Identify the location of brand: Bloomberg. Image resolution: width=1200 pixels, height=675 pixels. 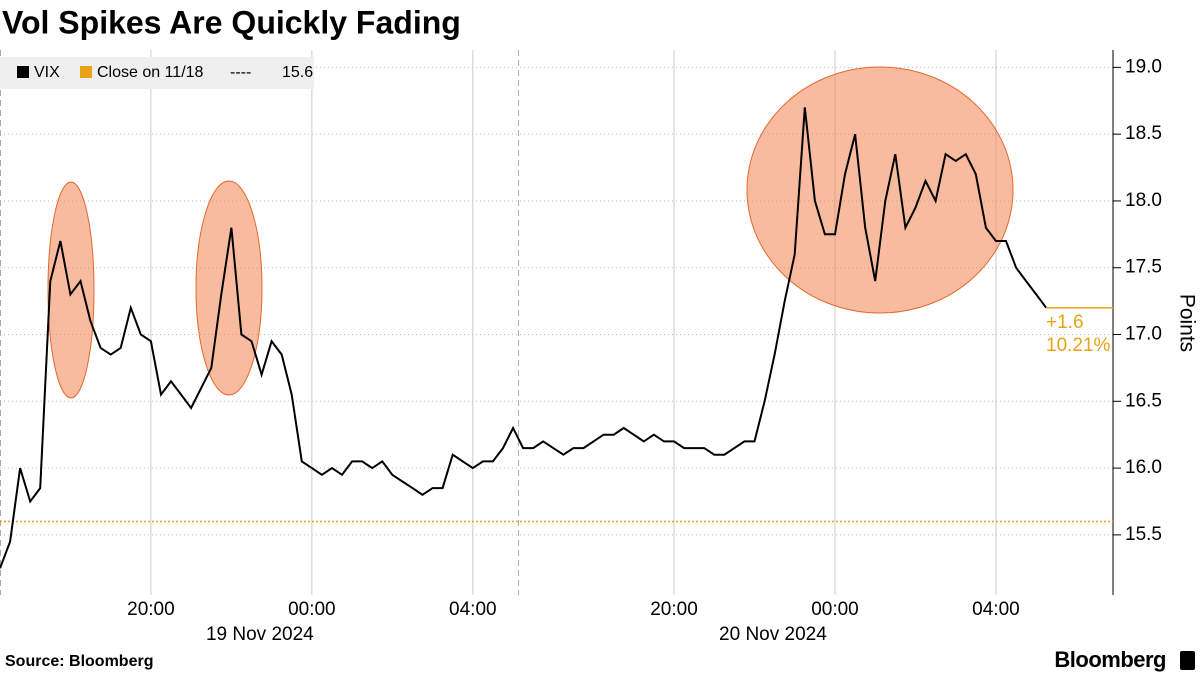
(1110, 659).